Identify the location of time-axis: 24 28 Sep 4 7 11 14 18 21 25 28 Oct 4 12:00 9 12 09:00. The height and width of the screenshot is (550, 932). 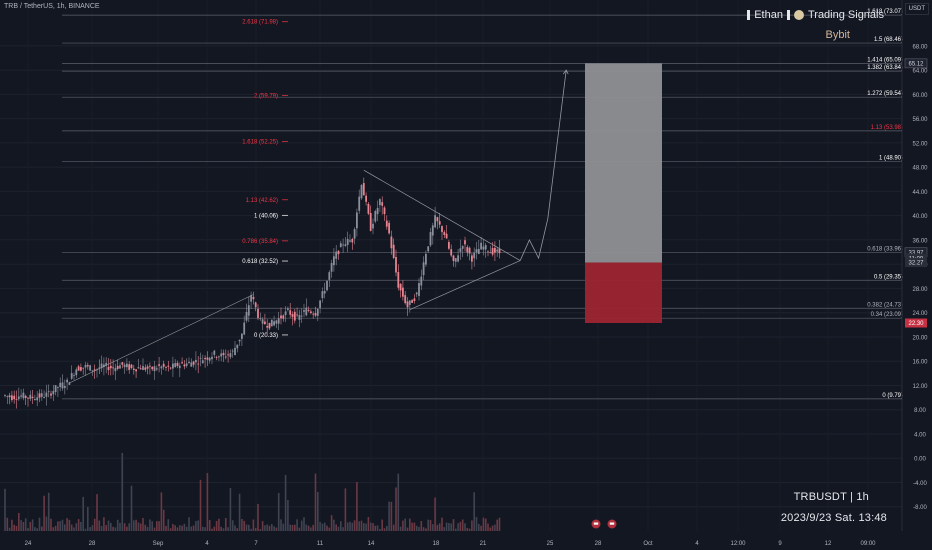
(451, 544).